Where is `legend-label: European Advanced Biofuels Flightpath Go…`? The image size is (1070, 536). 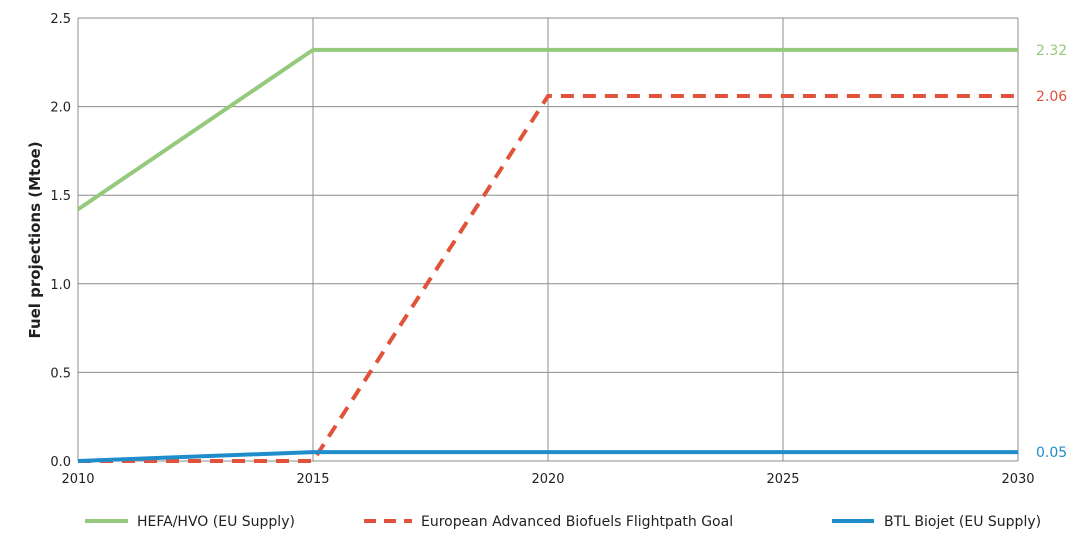 legend-label: European Advanced Biofuels Flightpath Go… is located at coordinates (577, 522).